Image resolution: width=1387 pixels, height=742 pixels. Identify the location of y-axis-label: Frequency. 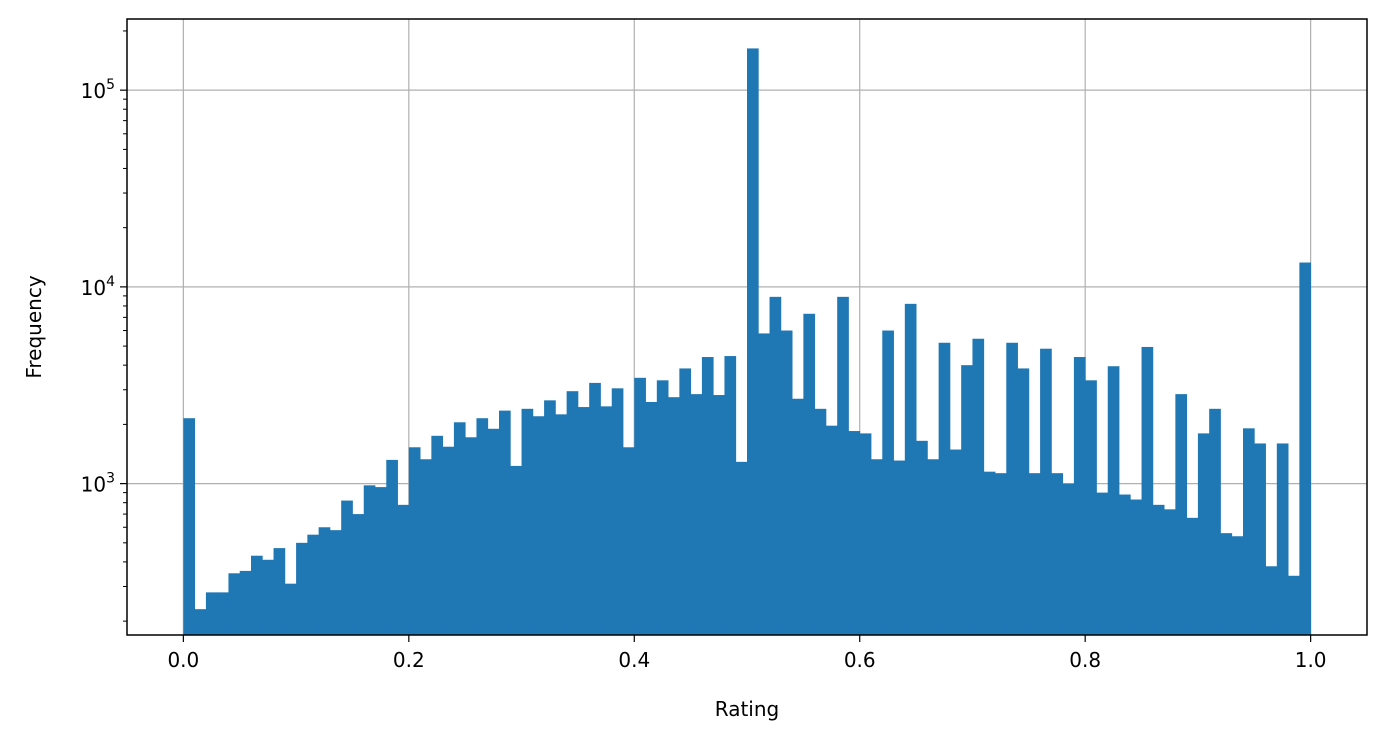
(34, 326).